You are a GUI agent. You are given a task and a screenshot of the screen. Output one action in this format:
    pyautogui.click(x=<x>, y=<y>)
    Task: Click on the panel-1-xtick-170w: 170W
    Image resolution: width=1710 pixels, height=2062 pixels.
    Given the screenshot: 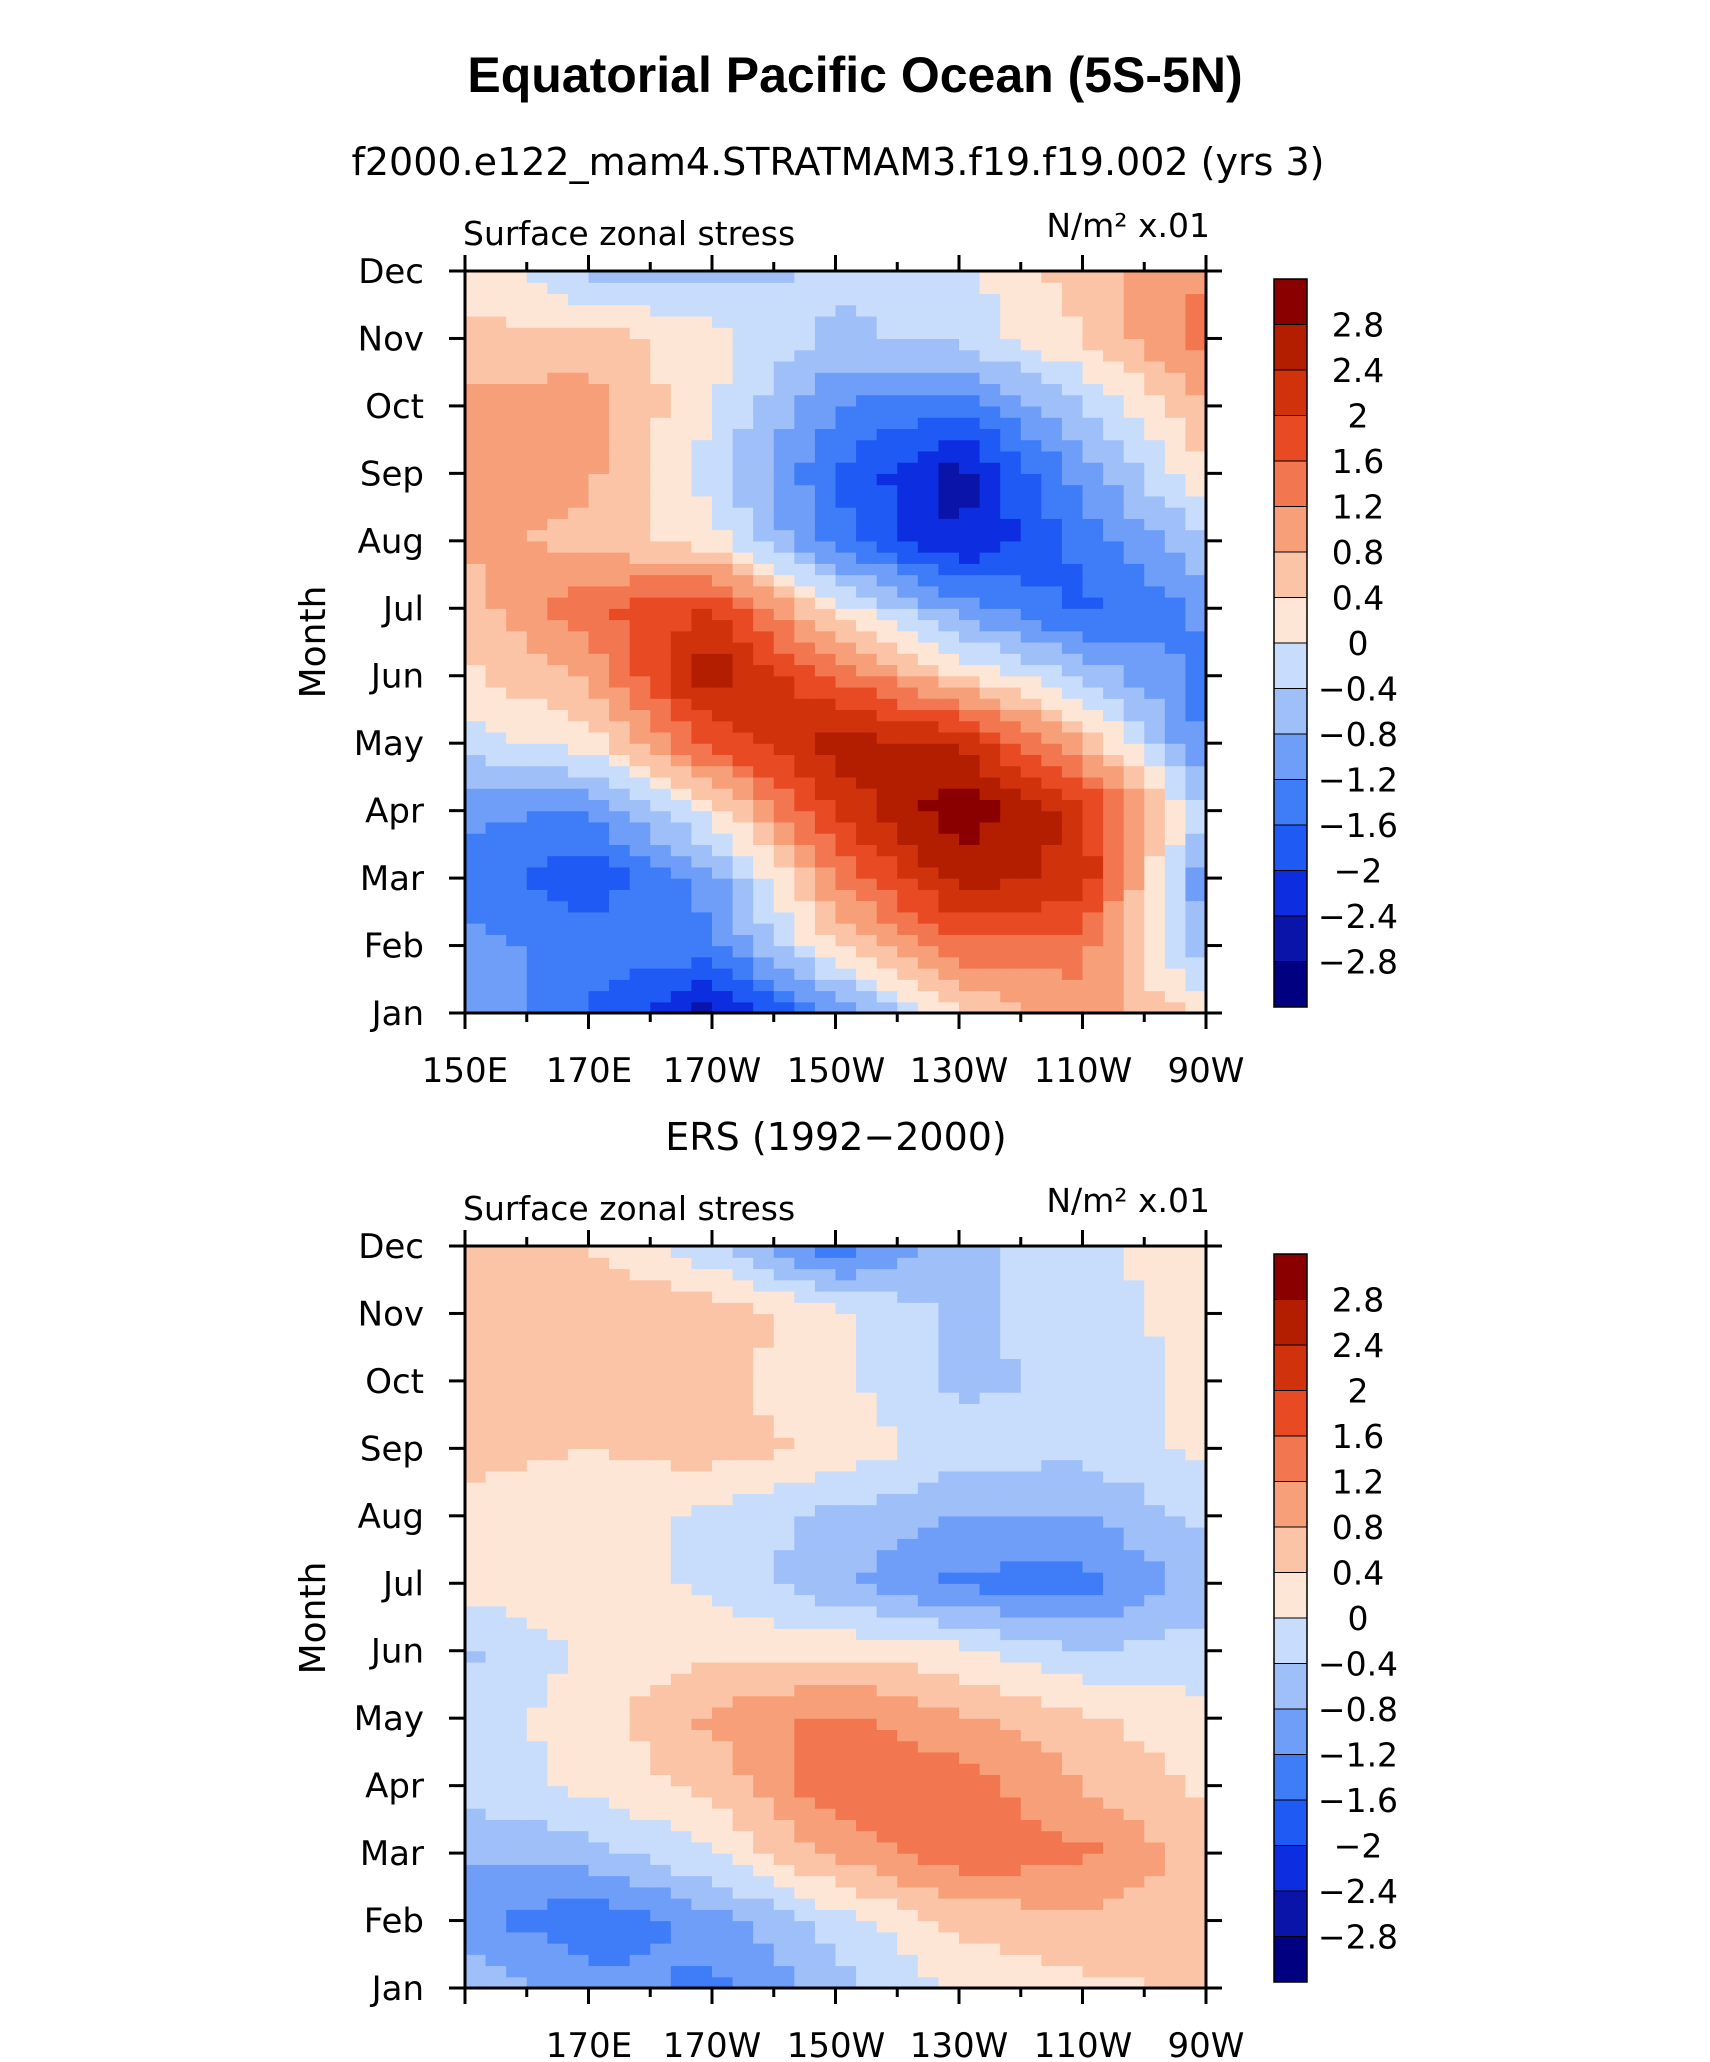 What is the action you would take?
    pyautogui.click(x=712, y=1071)
    